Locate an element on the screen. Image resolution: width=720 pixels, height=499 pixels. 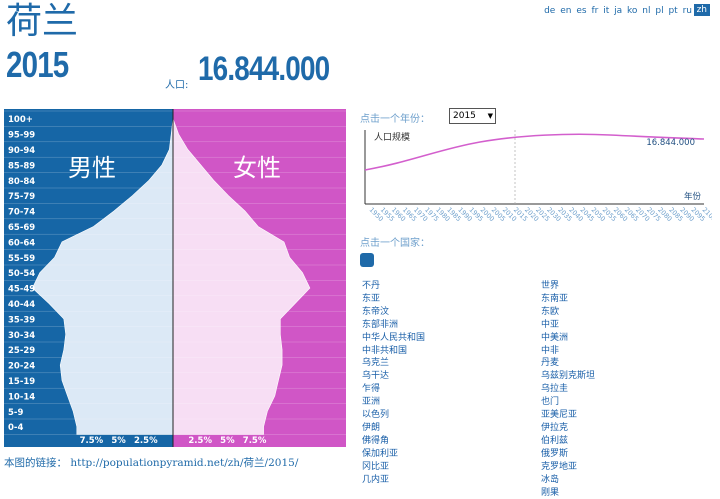
age-group-label: 90-94 is located at coordinates (21, 151).